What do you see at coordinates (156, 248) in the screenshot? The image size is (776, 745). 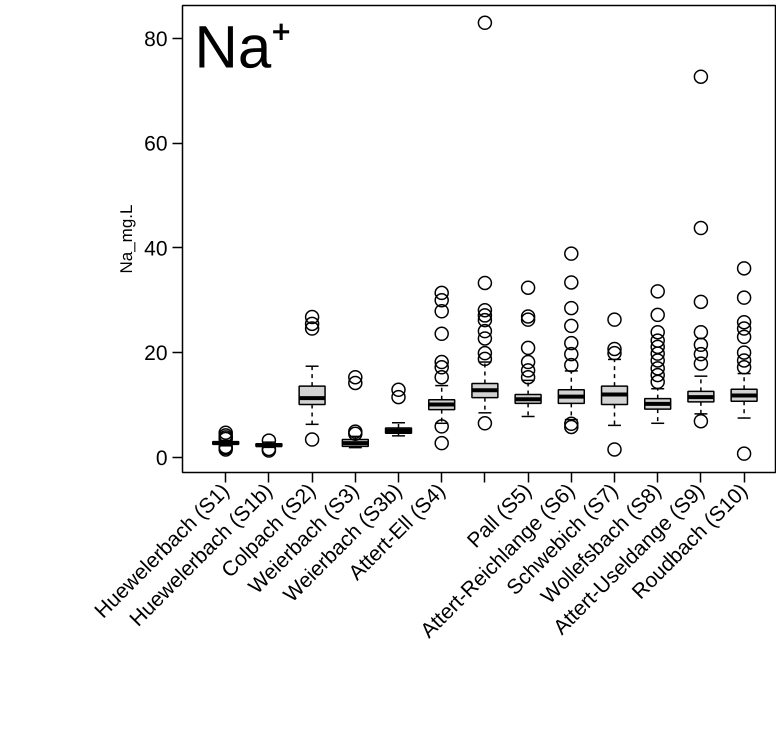 I see `y-tick-label: 40` at bounding box center [156, 248].